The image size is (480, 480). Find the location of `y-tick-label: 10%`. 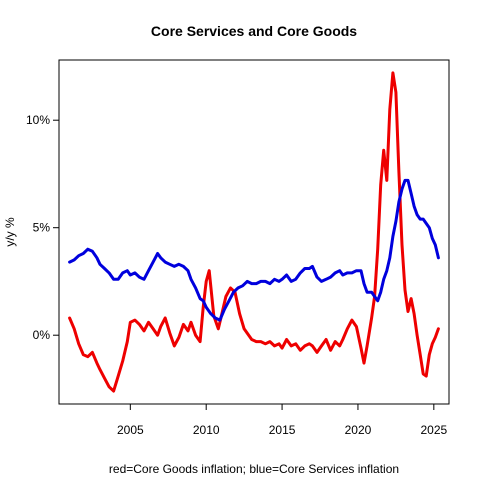

y-tick-label: 10% is located at coordinates (38, 120).